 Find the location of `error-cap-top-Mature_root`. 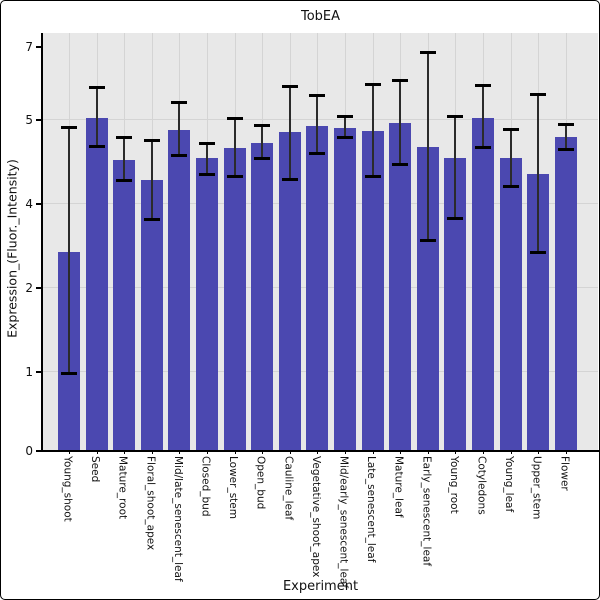

error-cap-top-Mature_root is located at coordinates (124, 137).